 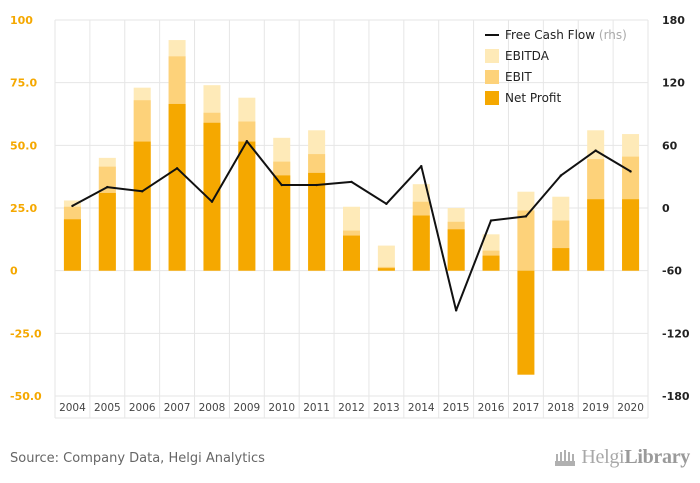 What do you see at coordinates (526, 408) in the screenshot?
I see `x-tick-label: 2017` at bounding box center [526, 408].